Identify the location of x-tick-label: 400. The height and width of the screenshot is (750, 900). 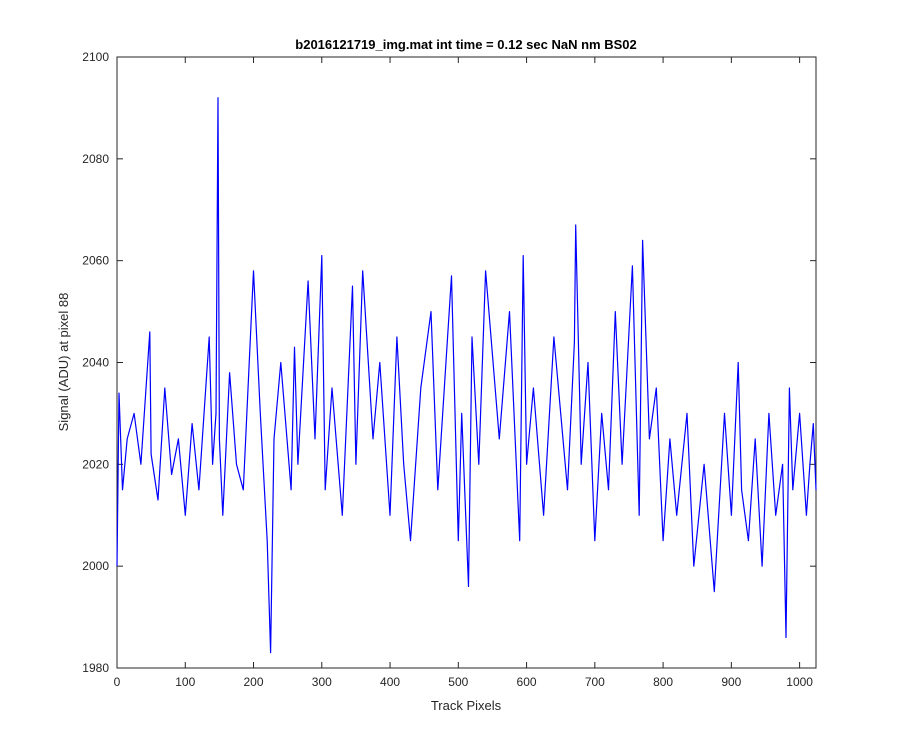
(390, 682).